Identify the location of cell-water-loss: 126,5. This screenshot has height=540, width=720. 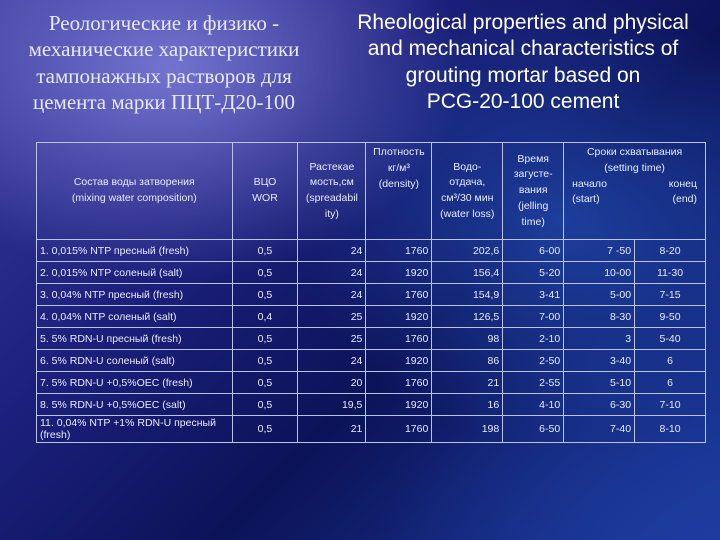
(467, 316).